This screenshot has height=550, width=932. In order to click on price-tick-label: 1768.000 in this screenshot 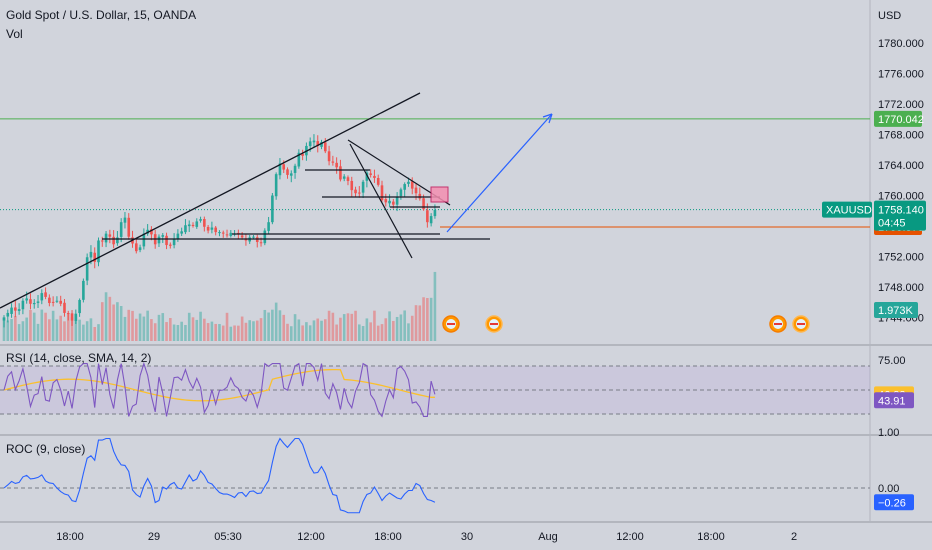, I will do `click(901, 136)`.